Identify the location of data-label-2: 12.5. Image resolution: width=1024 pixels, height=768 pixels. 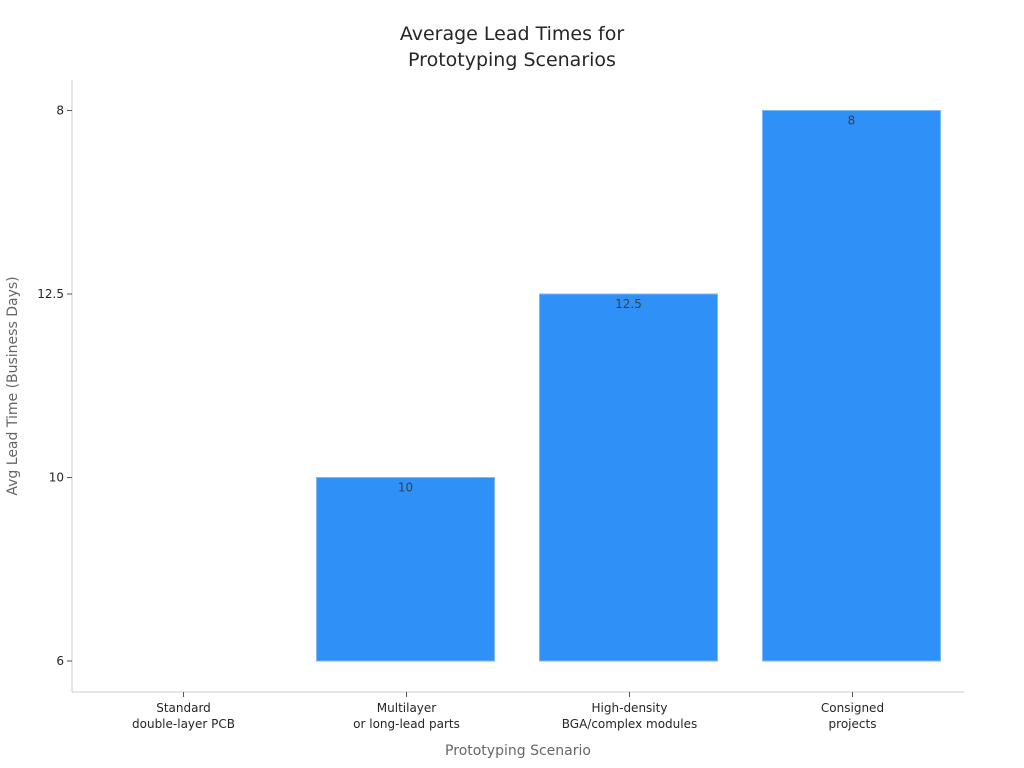
(628, 304).